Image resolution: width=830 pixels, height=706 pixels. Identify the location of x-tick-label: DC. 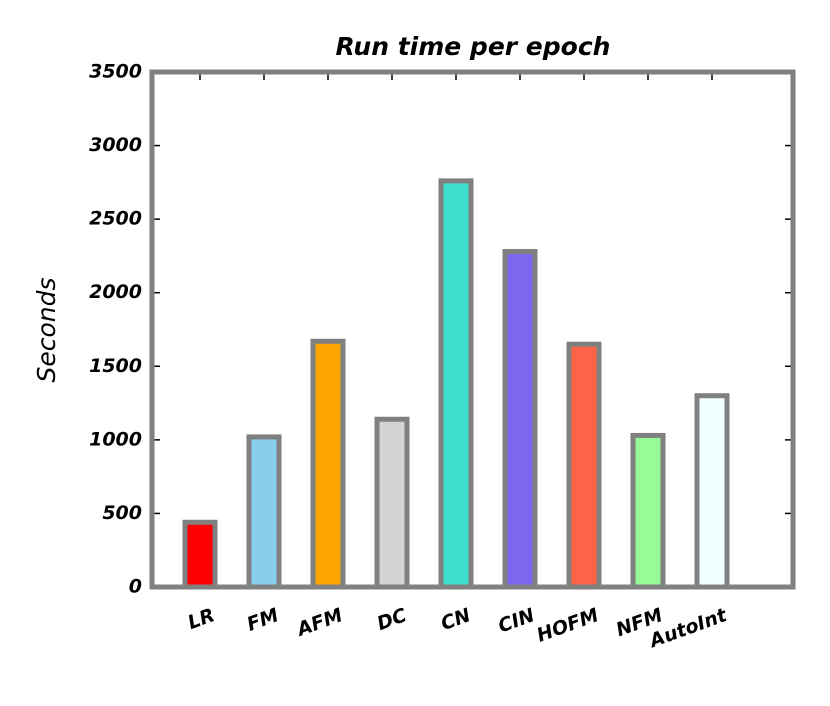
(392, 619).